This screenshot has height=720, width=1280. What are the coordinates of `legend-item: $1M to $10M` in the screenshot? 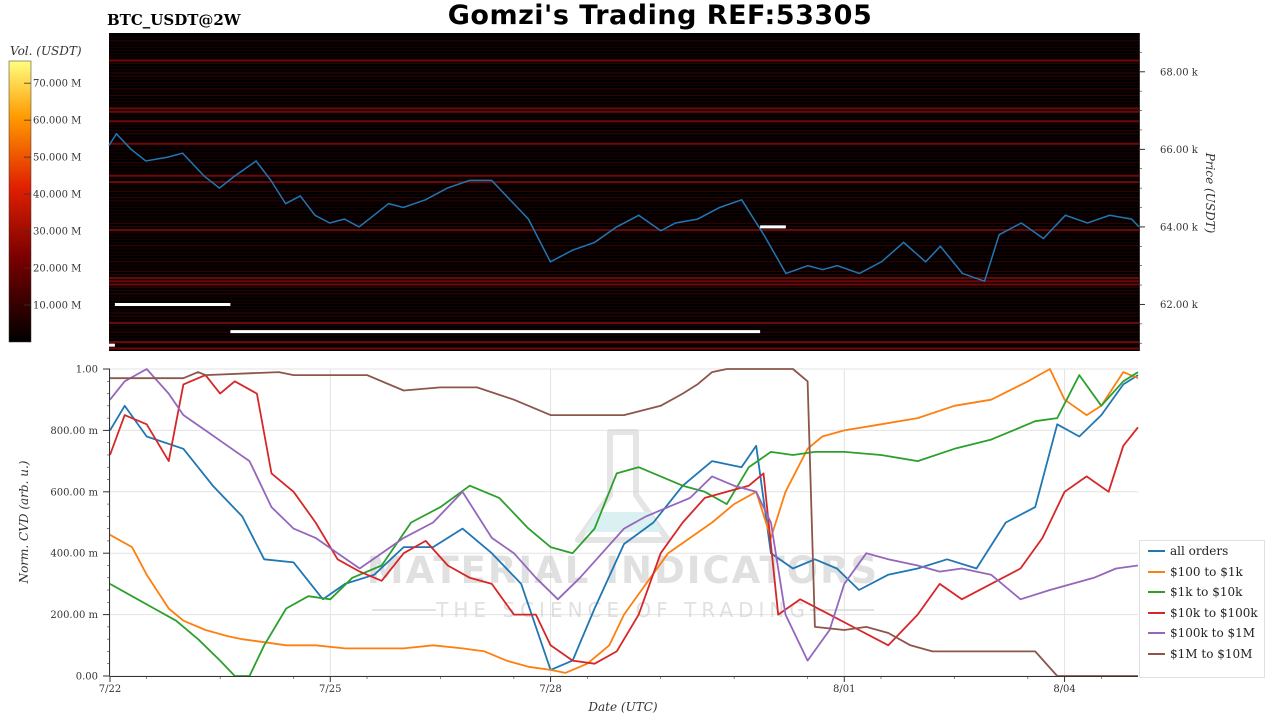 It's located at (1202, 654).